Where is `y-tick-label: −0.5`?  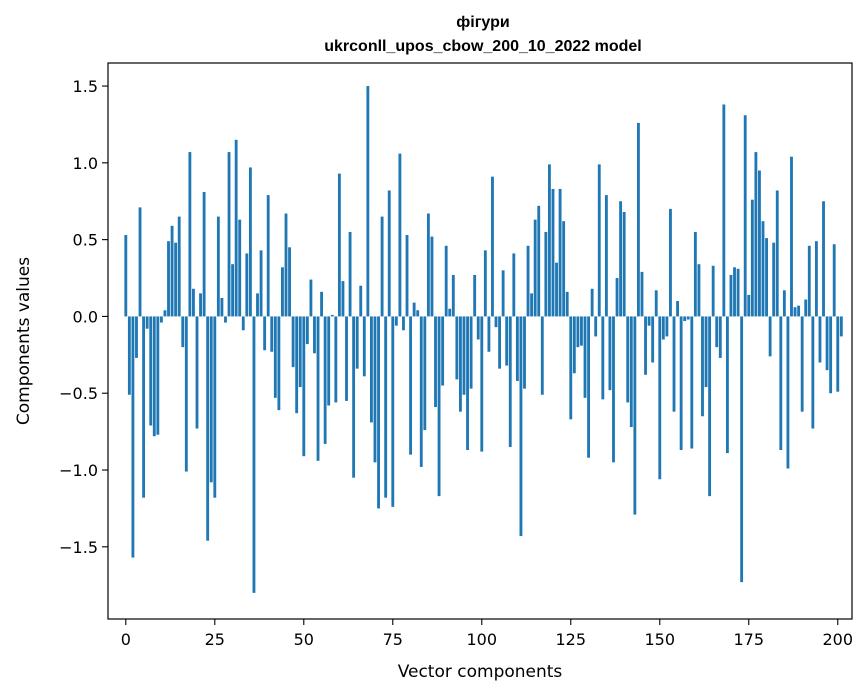 y-tick-label: −0.5 is located at coordinates (78, 393).